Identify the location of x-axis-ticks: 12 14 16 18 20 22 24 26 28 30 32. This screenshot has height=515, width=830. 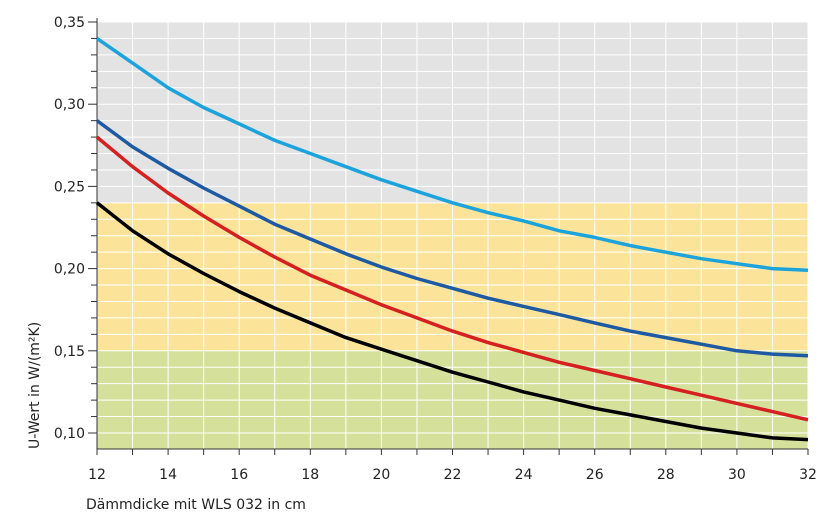
(452, 466).